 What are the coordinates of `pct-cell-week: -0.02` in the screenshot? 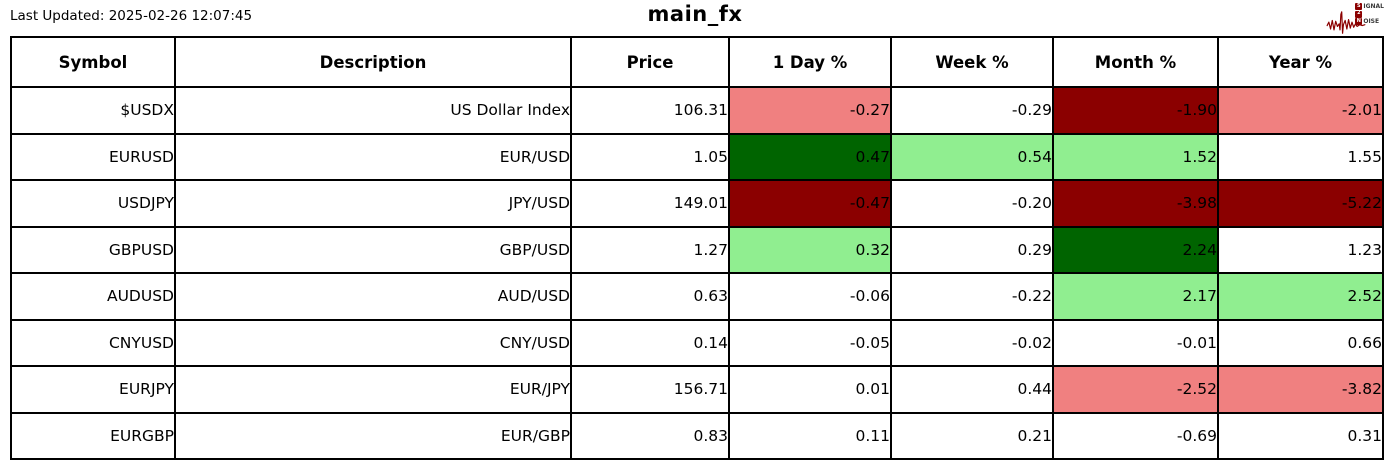 It's located at (972, 342).